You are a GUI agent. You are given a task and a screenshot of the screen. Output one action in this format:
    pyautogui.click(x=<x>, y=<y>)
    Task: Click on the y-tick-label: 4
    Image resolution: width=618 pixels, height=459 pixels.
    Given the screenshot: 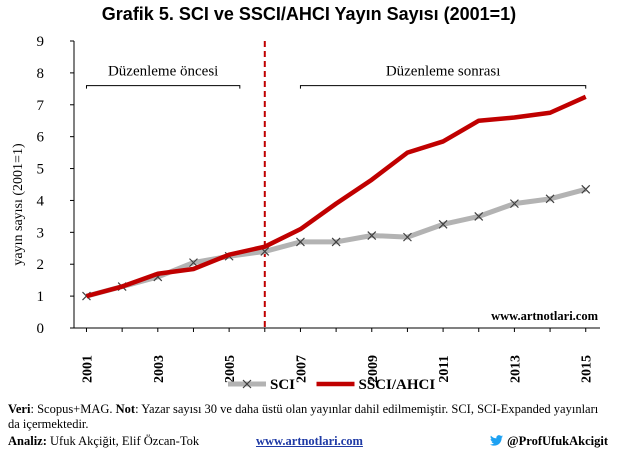 What is the action you would take?
    pyautogui.click(x=41, y=201)
    